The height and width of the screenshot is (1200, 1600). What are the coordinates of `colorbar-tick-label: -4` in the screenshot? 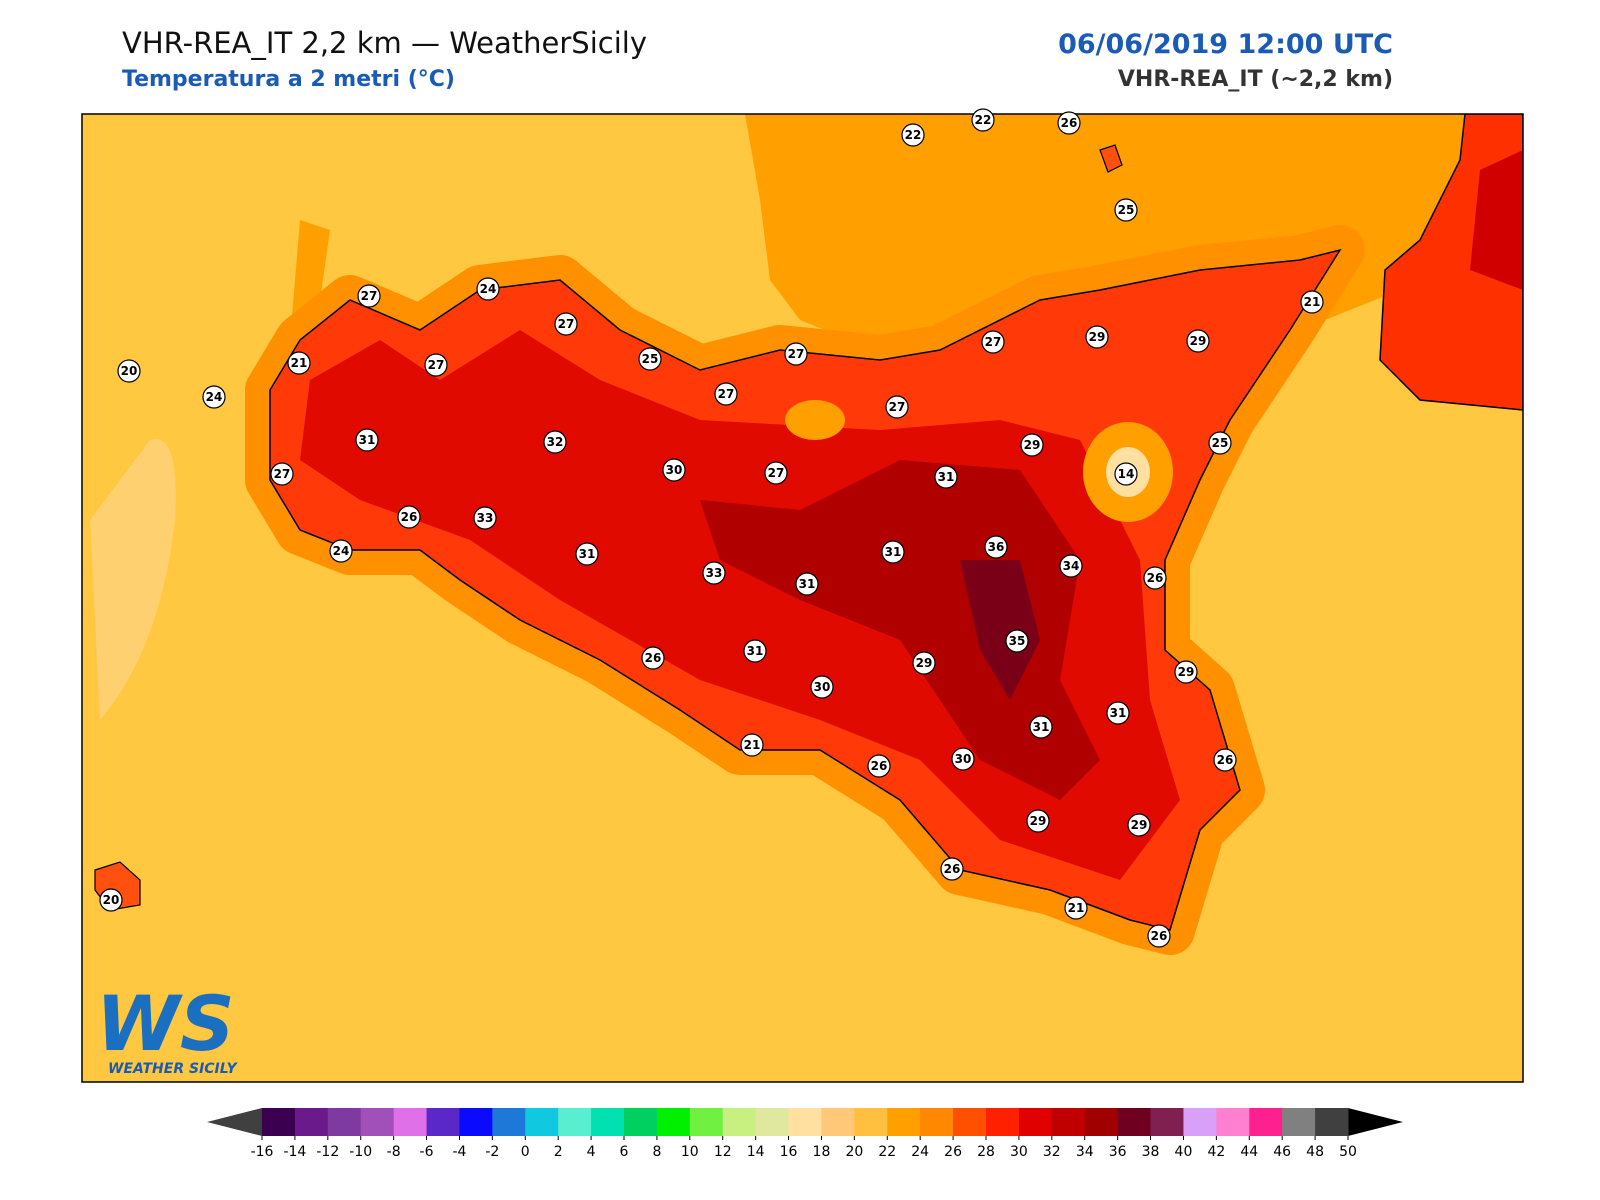 It's located at (459, 1152).